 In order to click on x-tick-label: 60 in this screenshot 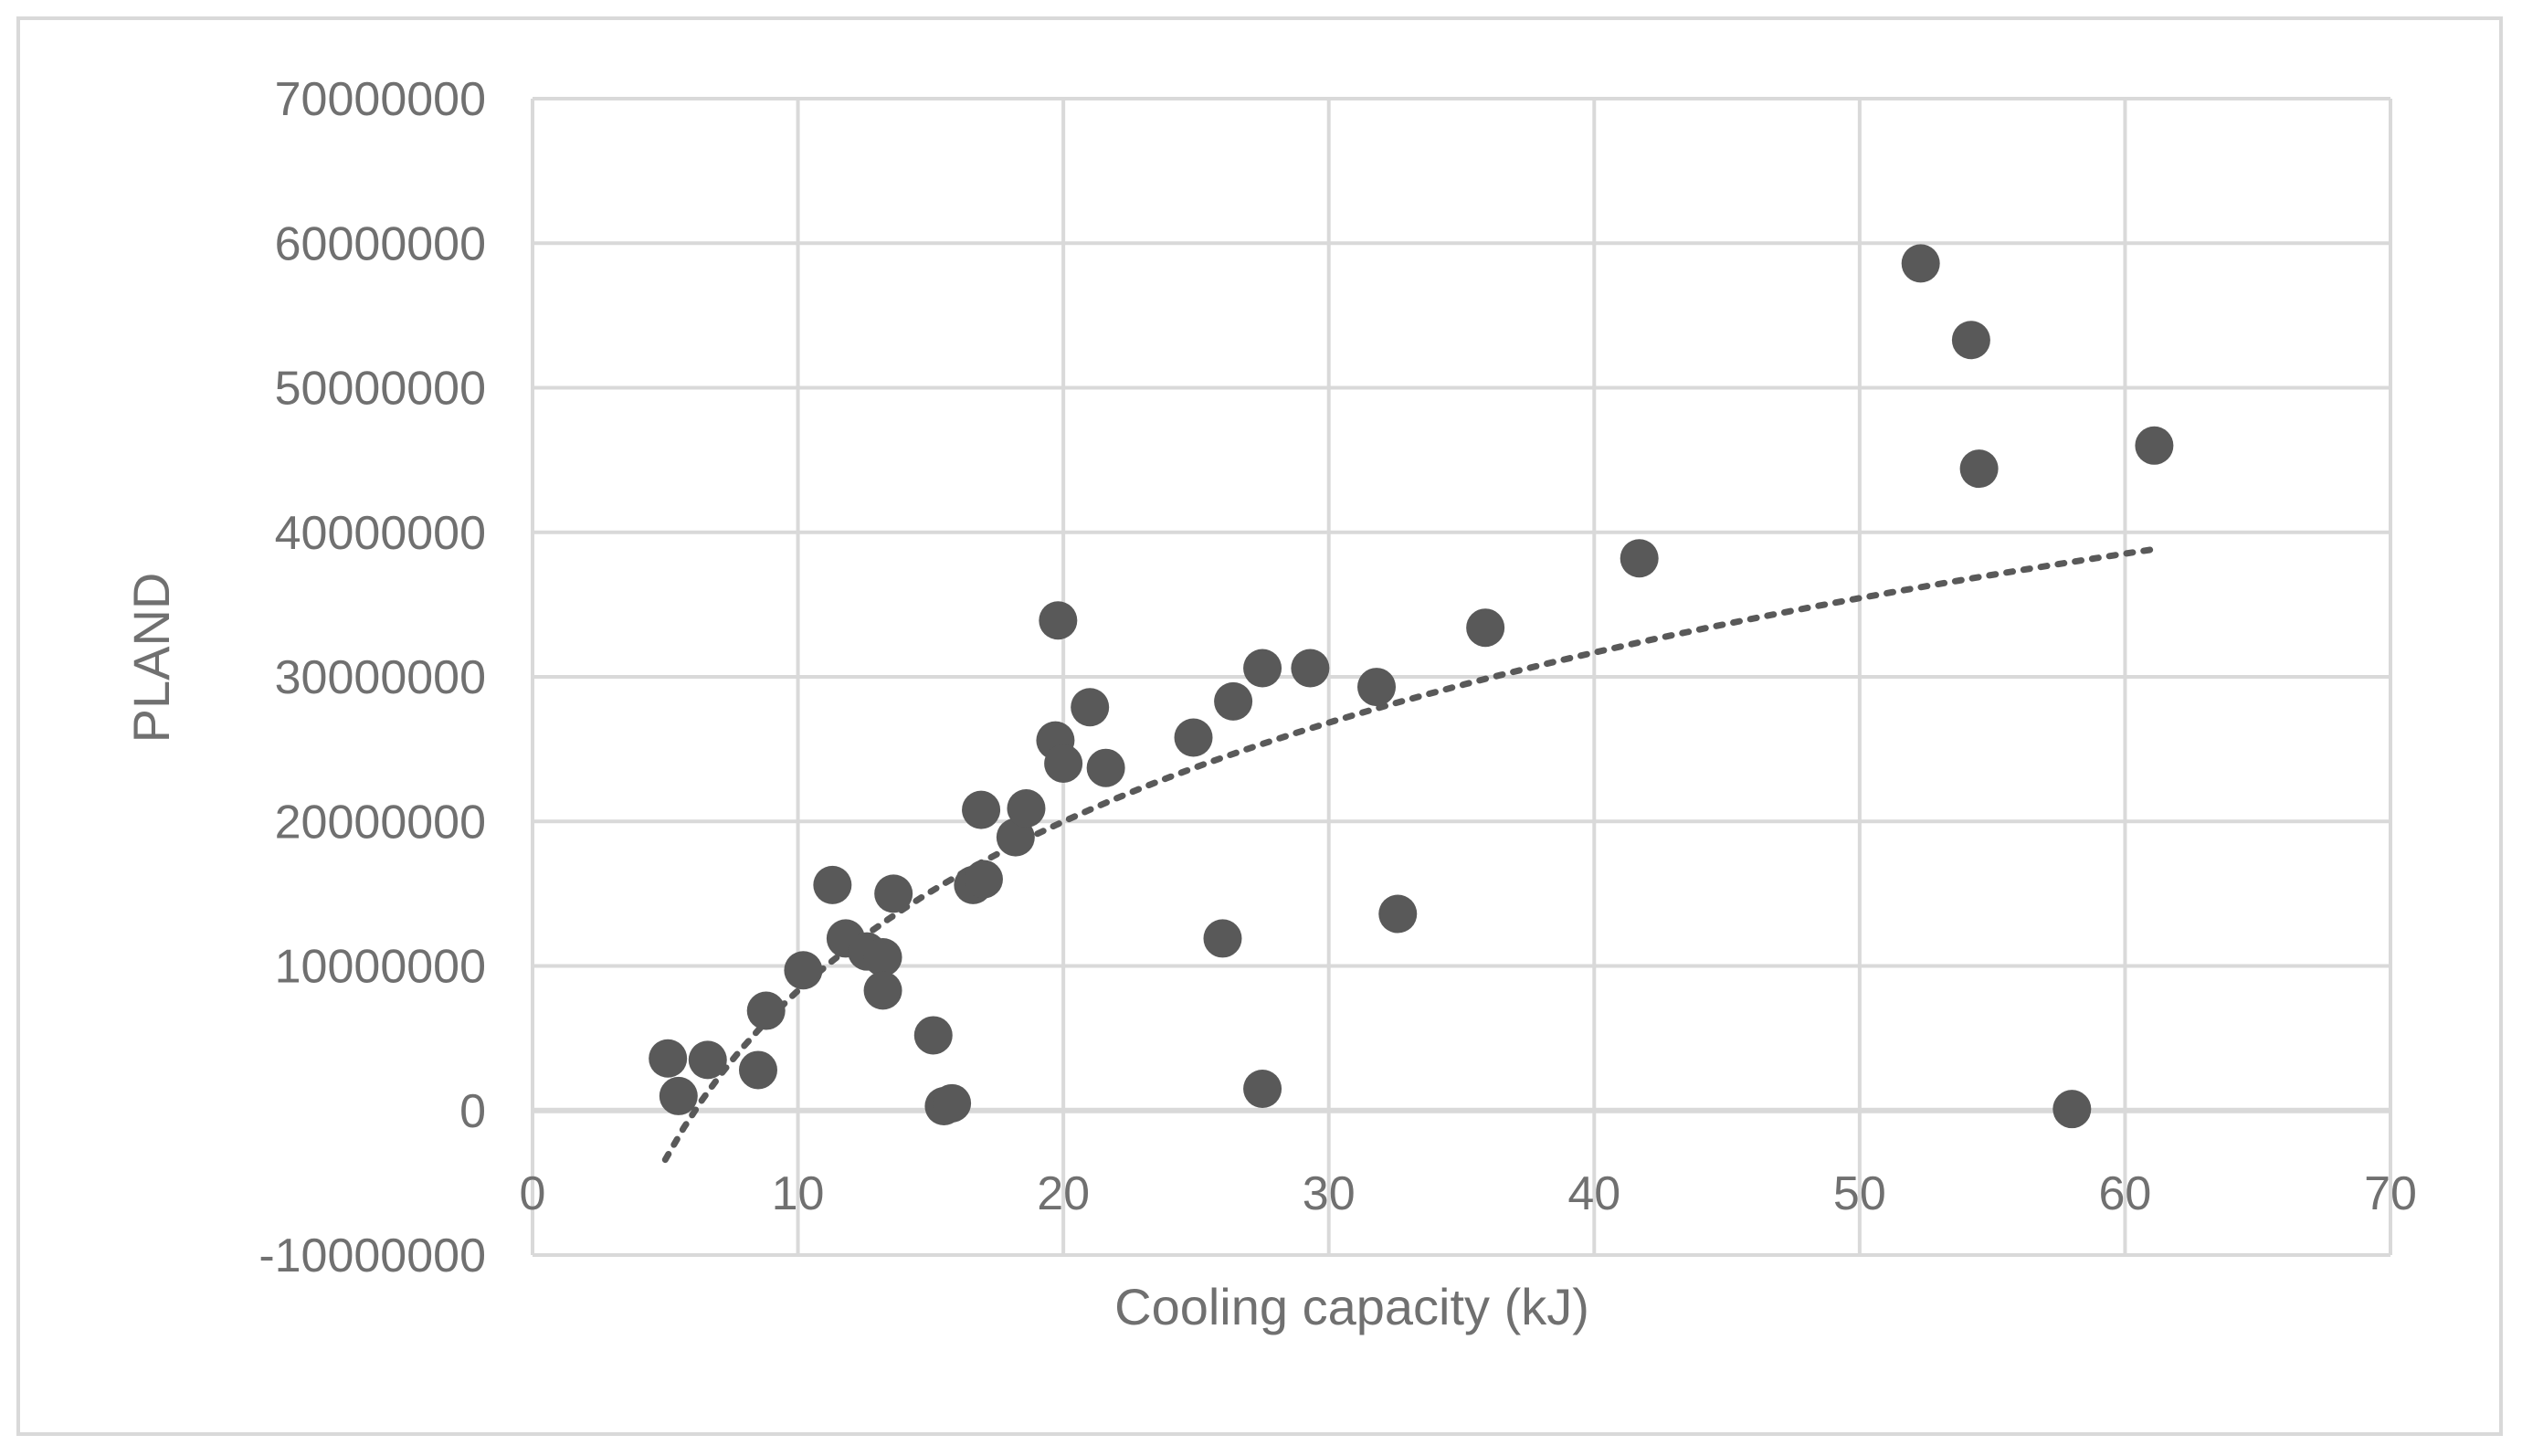, I will do `click(2125, 1193)`.